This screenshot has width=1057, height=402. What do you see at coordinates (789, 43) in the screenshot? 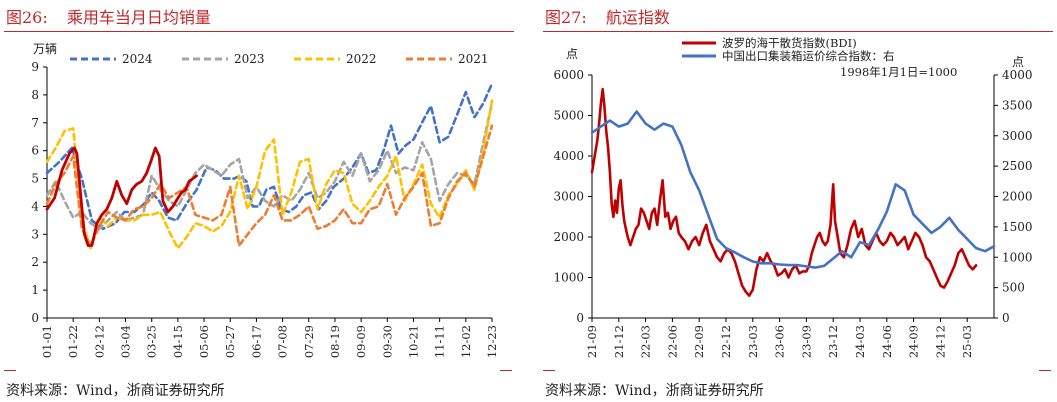
I see `legend-label-left: 波罗的海干散货指数(BDI)` at bounding box center [789, 43].